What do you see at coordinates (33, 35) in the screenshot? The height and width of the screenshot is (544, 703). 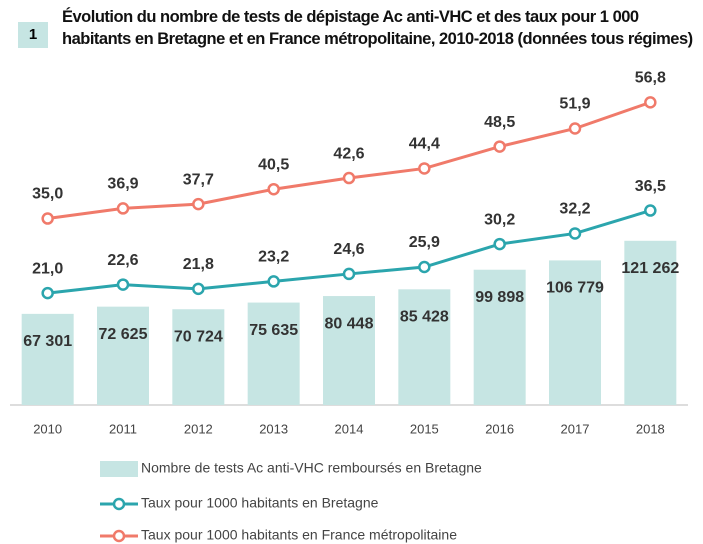 I see `figure-number: 1` at bounding box center [33, 35].